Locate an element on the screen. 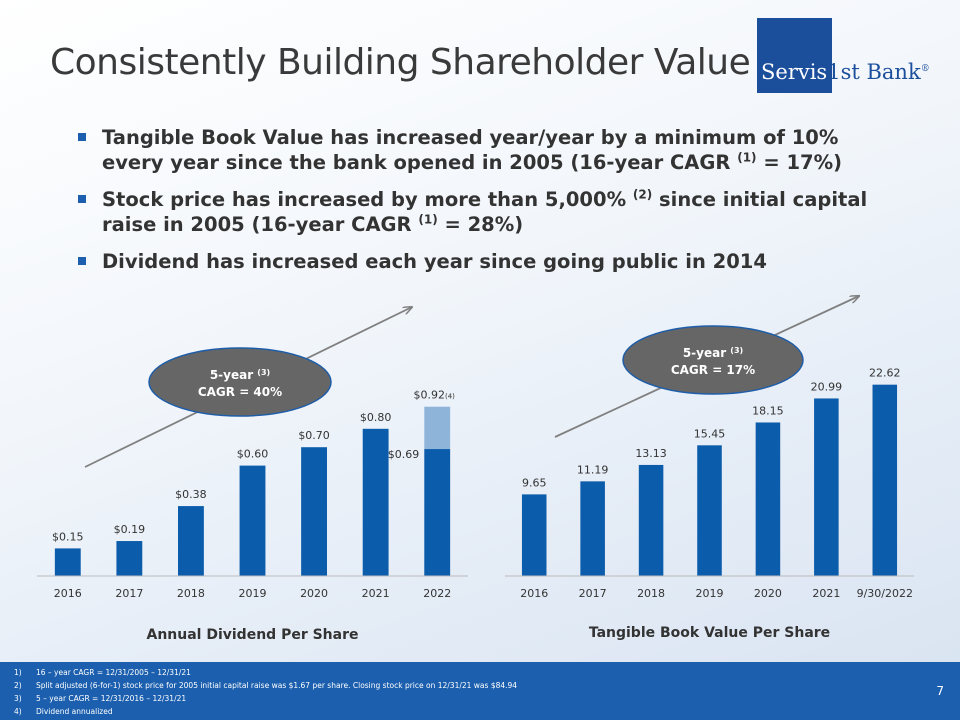 Image resolution: width=960 pixels, height=720 pixels. bar-value-label: $0.38 is located at coordinates (191, 494).